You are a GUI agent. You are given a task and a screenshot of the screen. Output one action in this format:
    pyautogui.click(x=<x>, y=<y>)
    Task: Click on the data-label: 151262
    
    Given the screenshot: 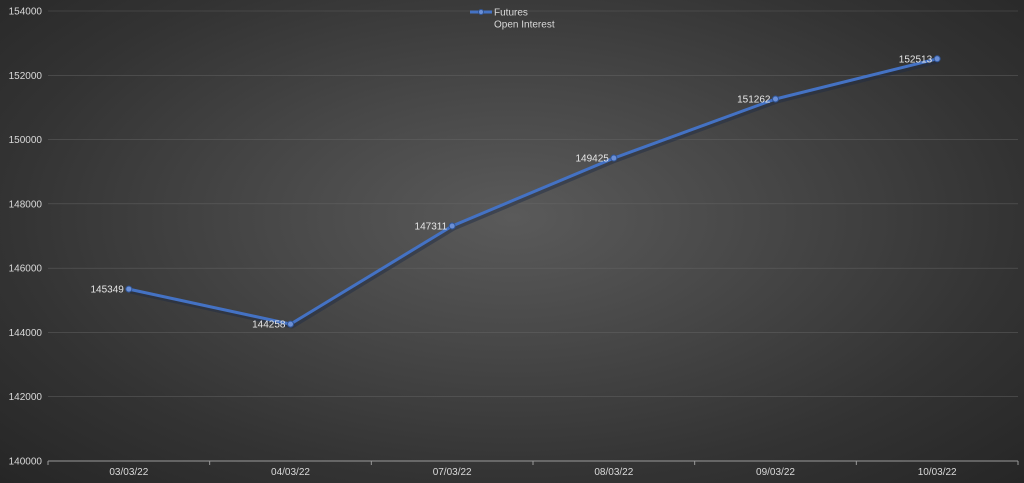 What is the action you would take?
    pyautogui.click(x=754, y=100)
    